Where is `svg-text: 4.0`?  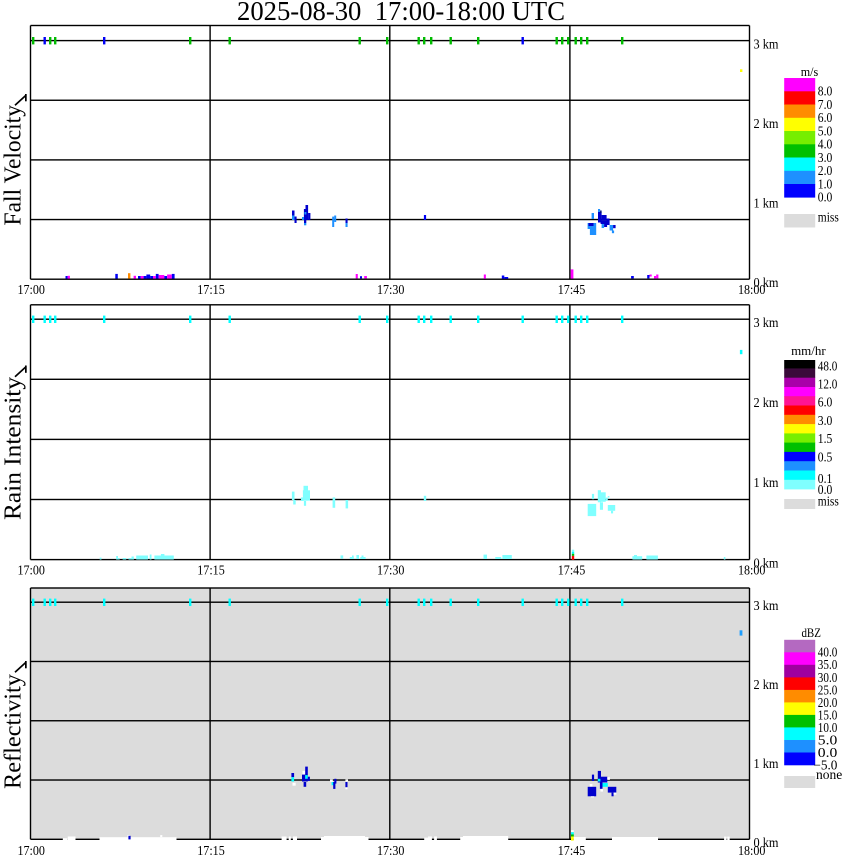 svg-text: 4.0 is located at coordinates (825, 144).